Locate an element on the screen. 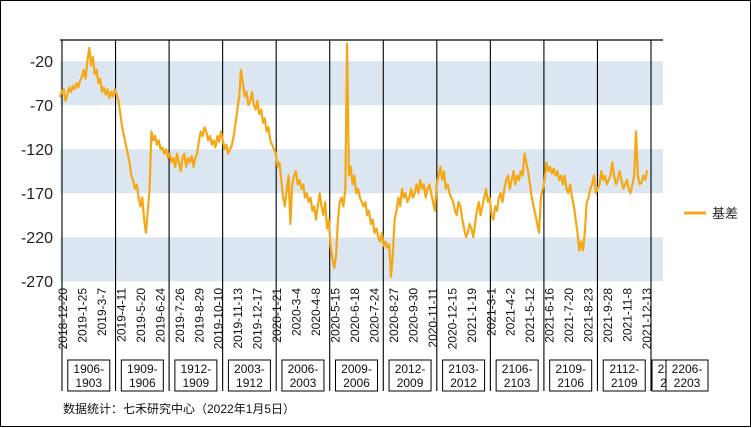 This screenshot has height=428, width=751. contract-label-box: 2112-2109 is located at coordinates (624, 375).